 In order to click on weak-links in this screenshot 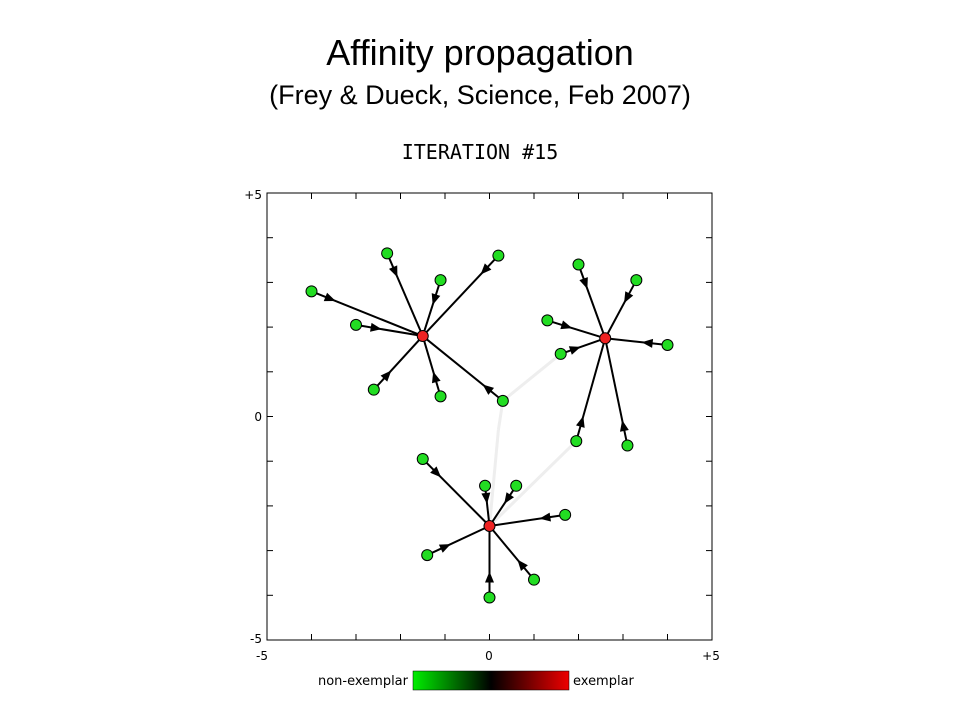, I will do `click(533, 440)`.